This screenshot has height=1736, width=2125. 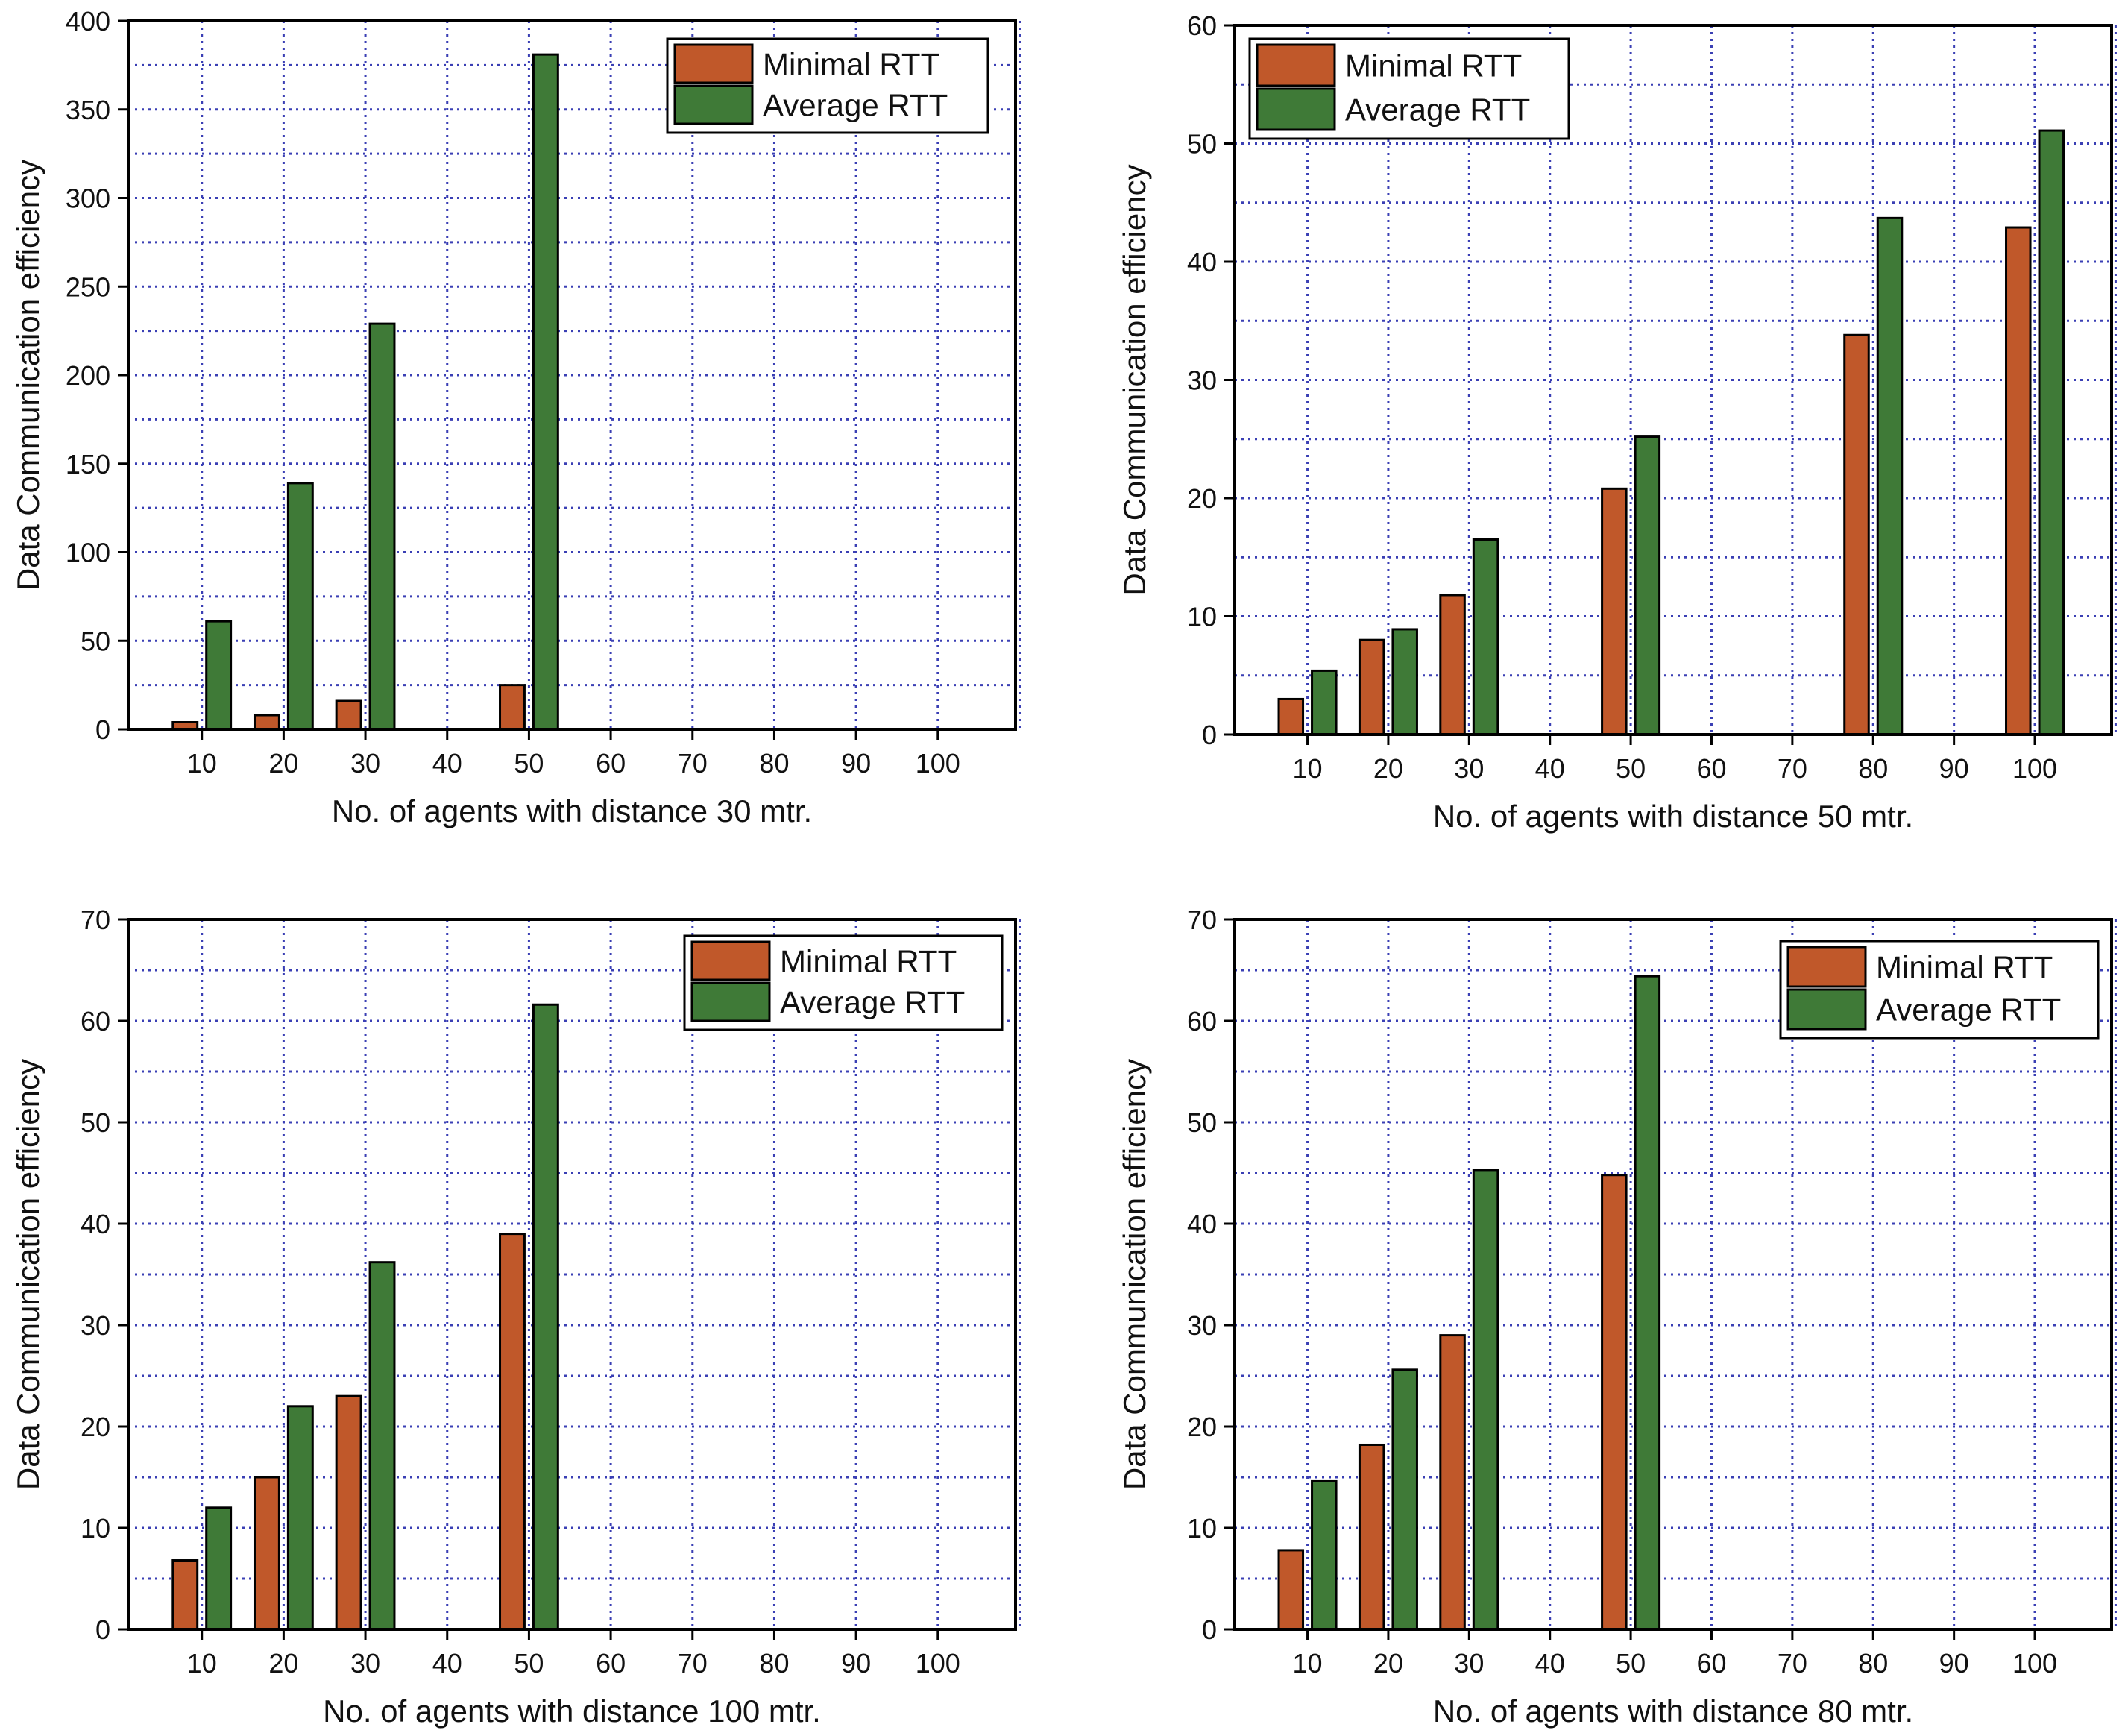 What do you see at coordinates (1673, 816) in the screenshot?
I see `x-axis-title: No. of agents with distance 50 mtr.` at bounding box center [1673, 816].